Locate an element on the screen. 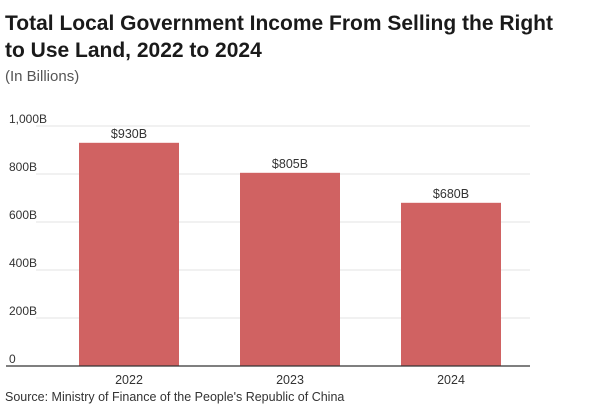 The height and width of the screenshot is (415, 590). bar-2024 is located at coordinates (451, 284).